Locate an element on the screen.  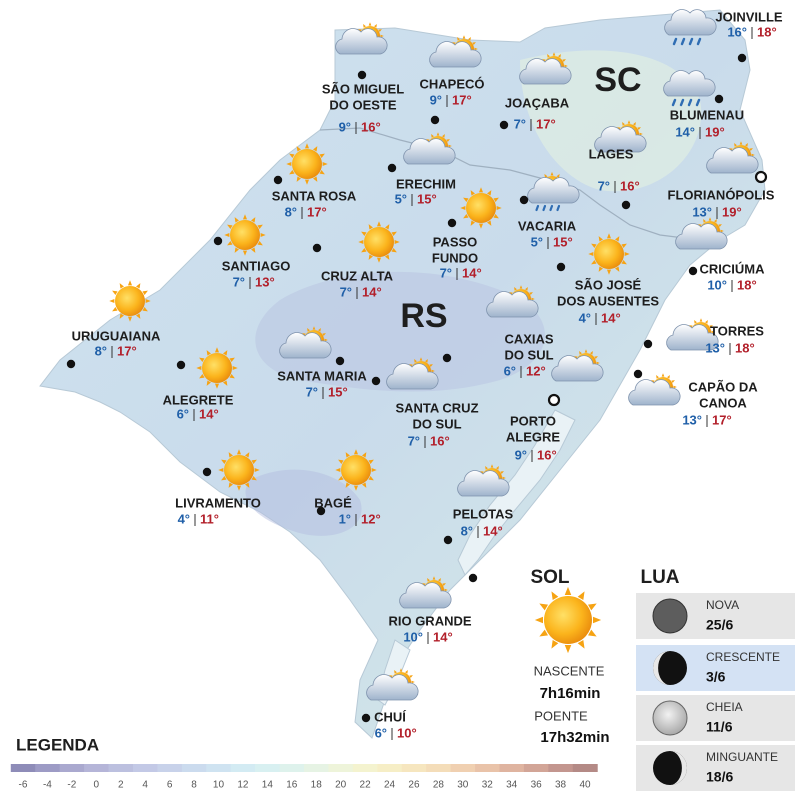
city-name: SANTA ROSA is located at coordinates (314, 195).